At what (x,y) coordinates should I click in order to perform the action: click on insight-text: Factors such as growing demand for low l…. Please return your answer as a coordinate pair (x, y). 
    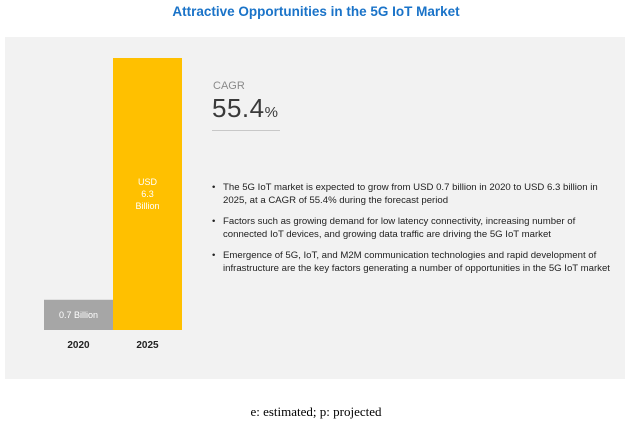
    Looking at the image, I should click on (399, 228).